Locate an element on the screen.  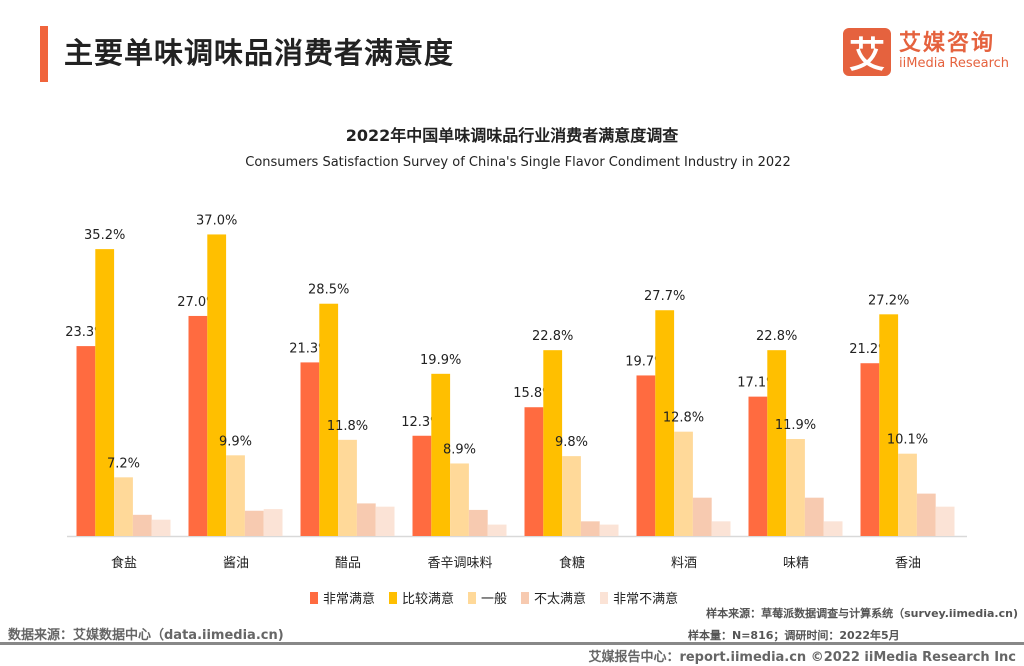
x-tick-label: 酱油 is located at coordinates (236, 563).